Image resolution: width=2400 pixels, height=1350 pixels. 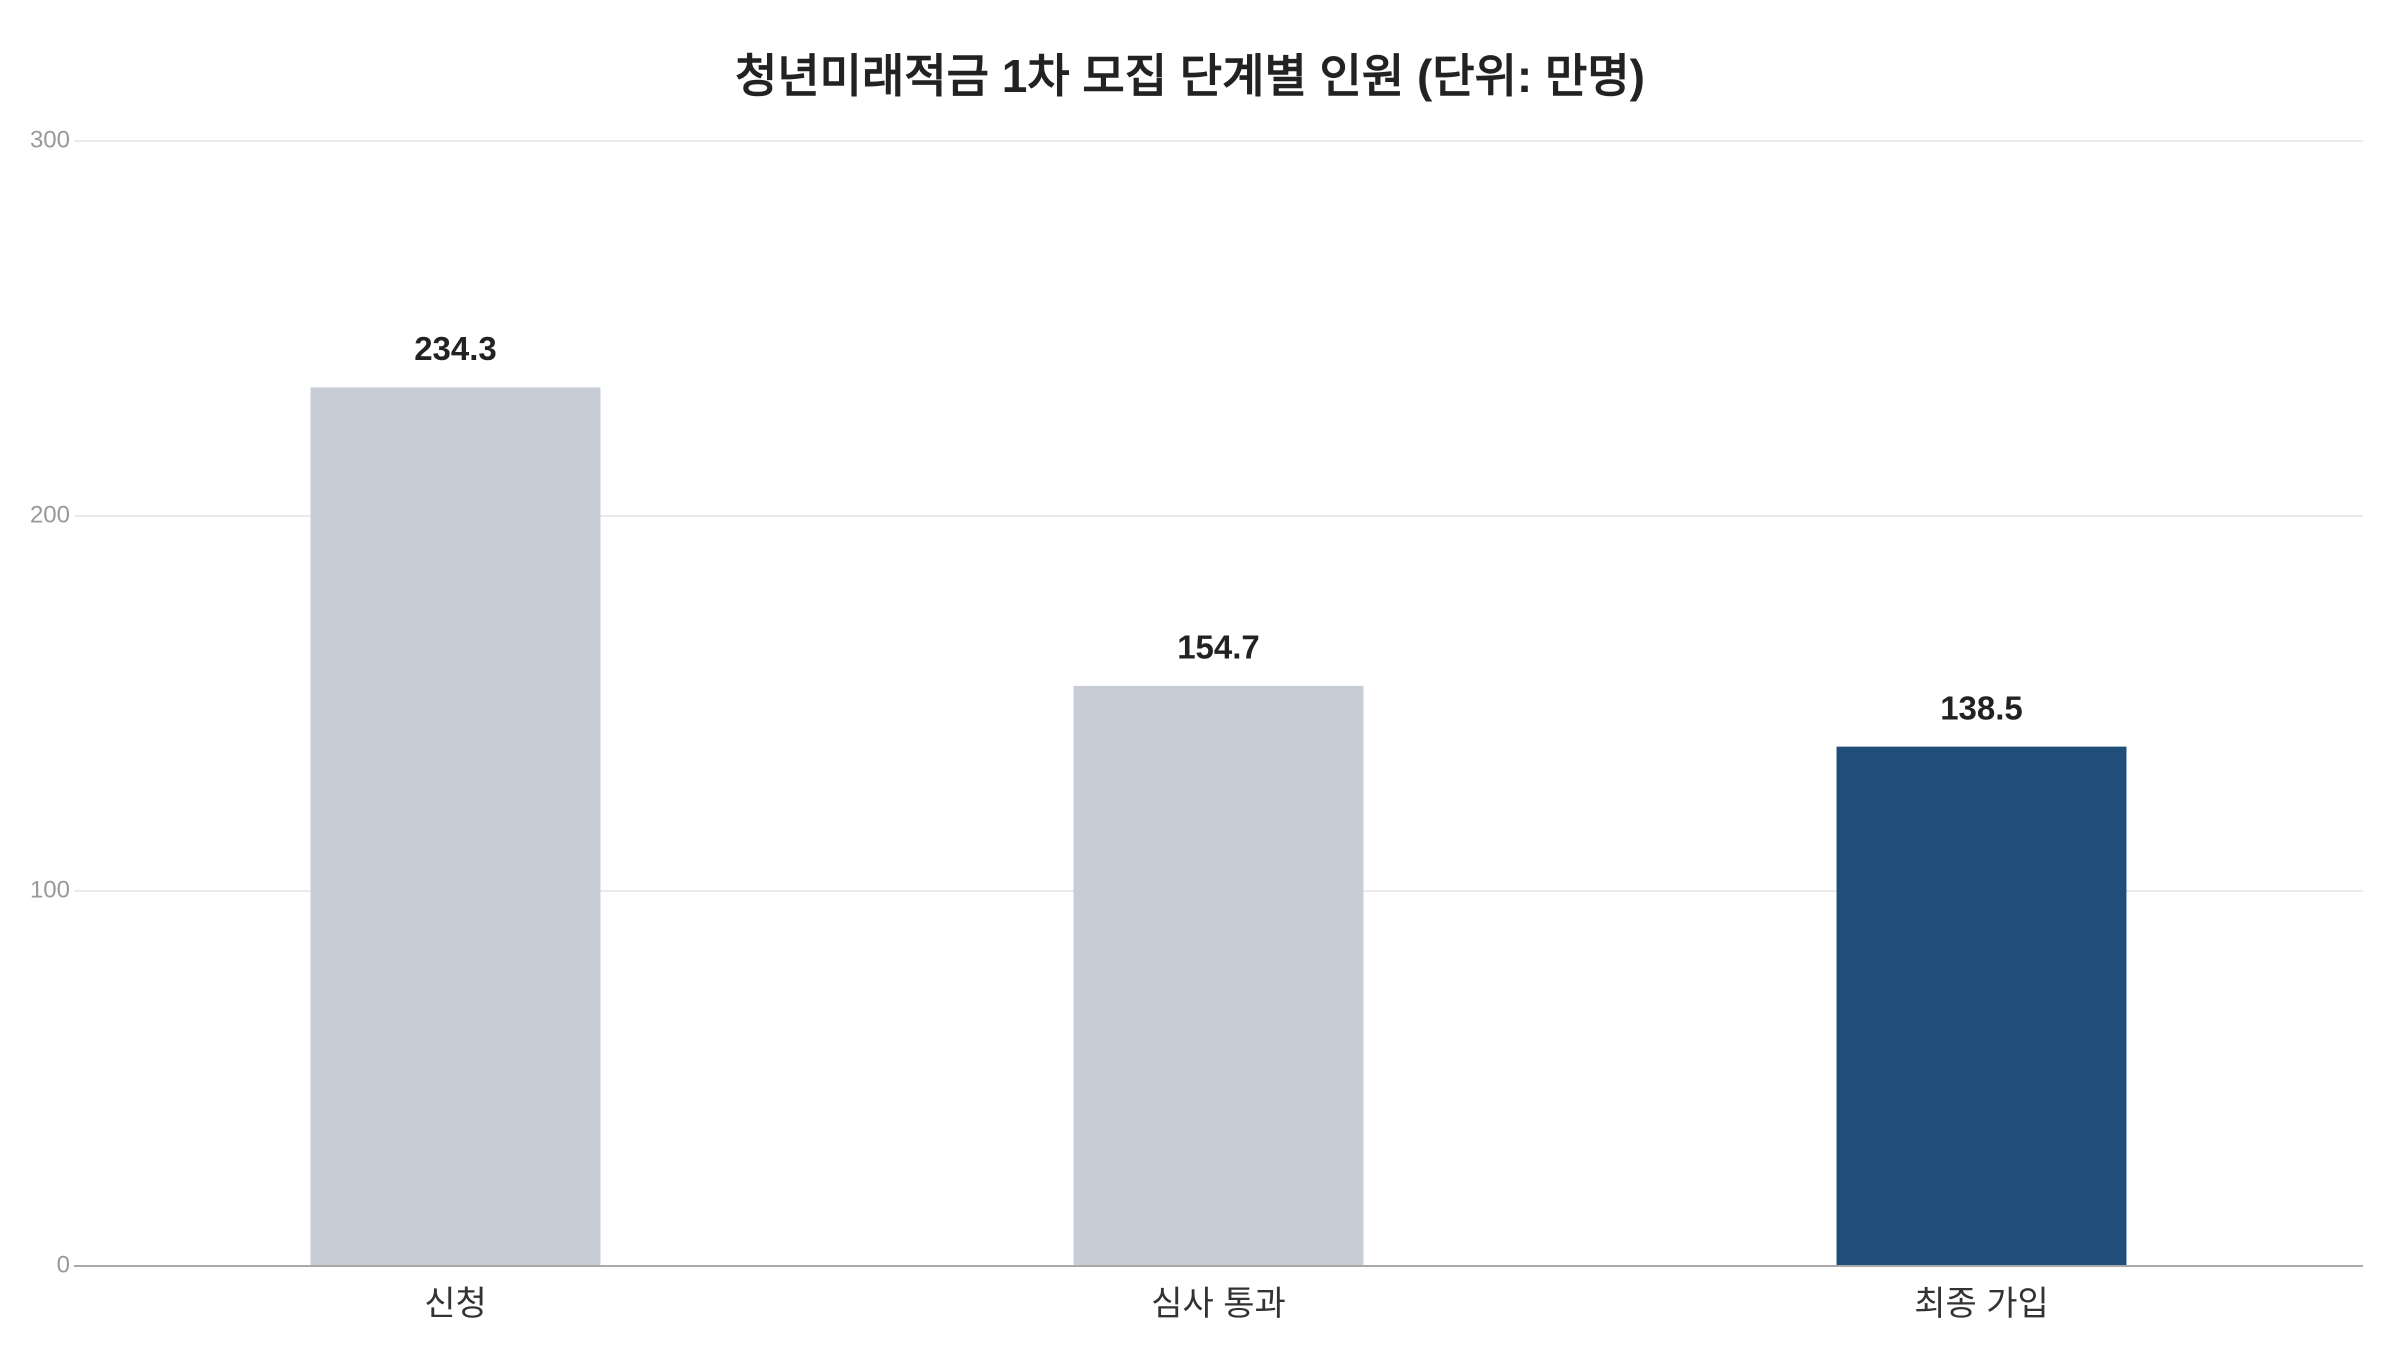 What do you see at coordinates (50, 889) in the screenshot?
I see `y-tick-label: 100` at bounding box center [50, 889].